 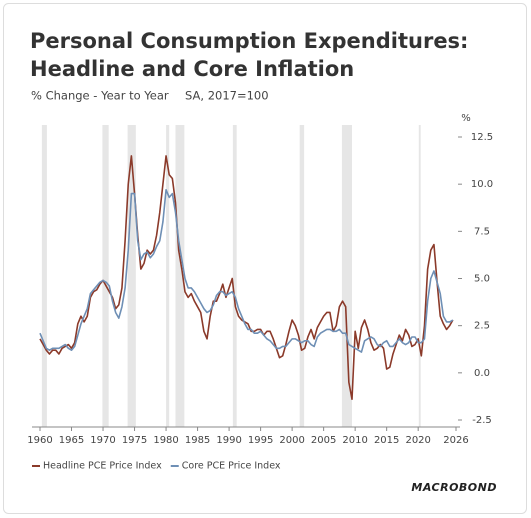 What do you see at coordinates (249, 41) in the screenshot?
I see `chart-title: Personal Consumption Expenditures:` at bounding box center [249, 41].